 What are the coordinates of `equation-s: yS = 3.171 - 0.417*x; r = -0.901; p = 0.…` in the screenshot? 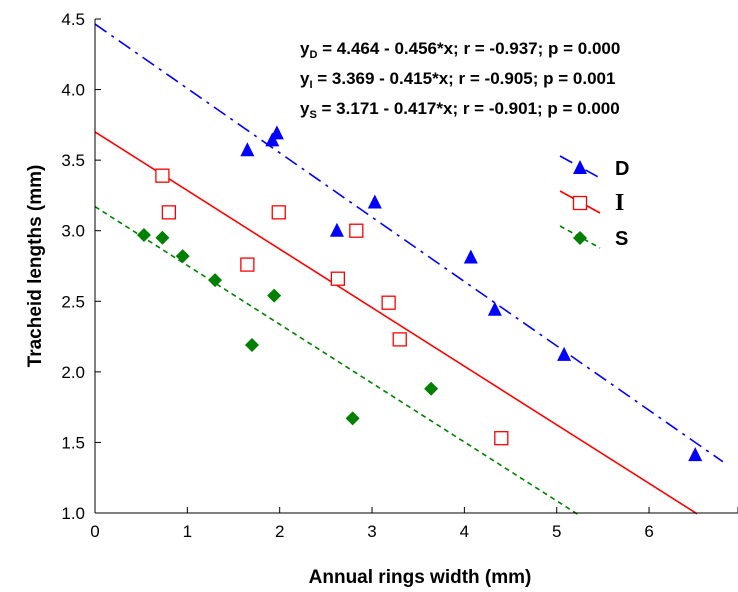 It's located at (460, 110).